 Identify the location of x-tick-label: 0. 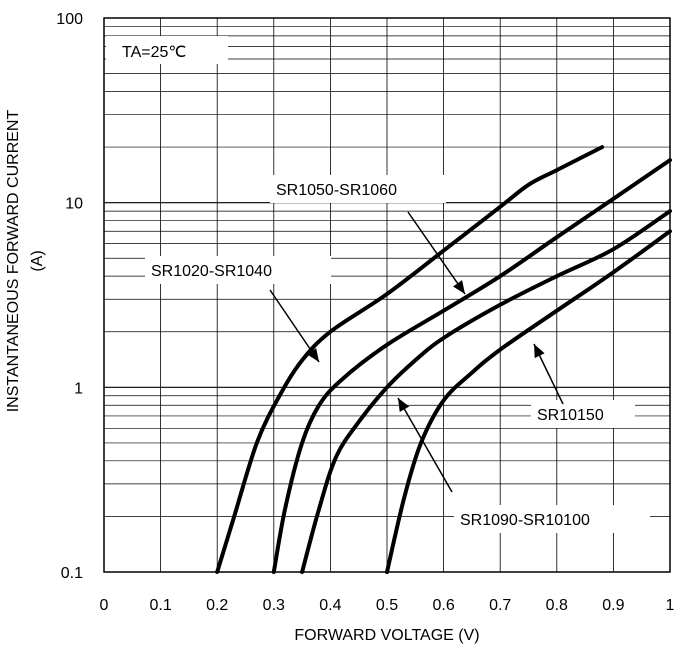
(104, 605).